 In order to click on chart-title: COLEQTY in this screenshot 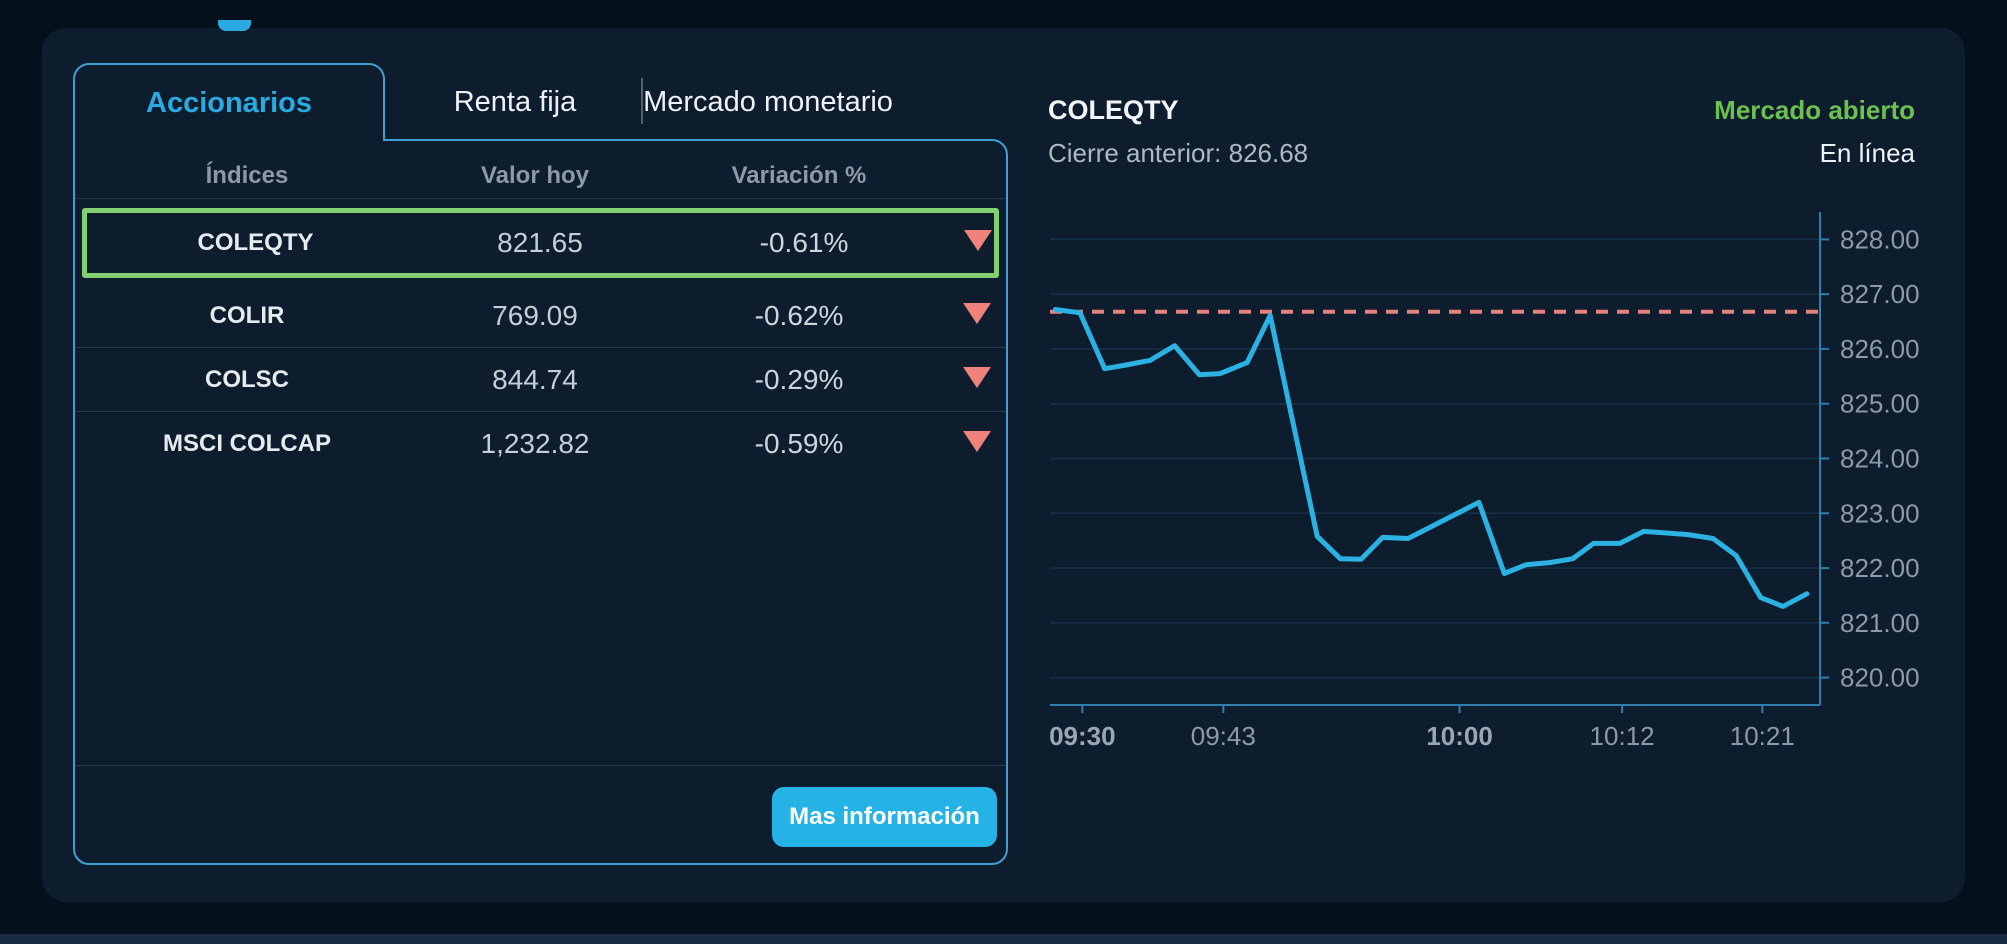, I will do `click(1113, 110)`.